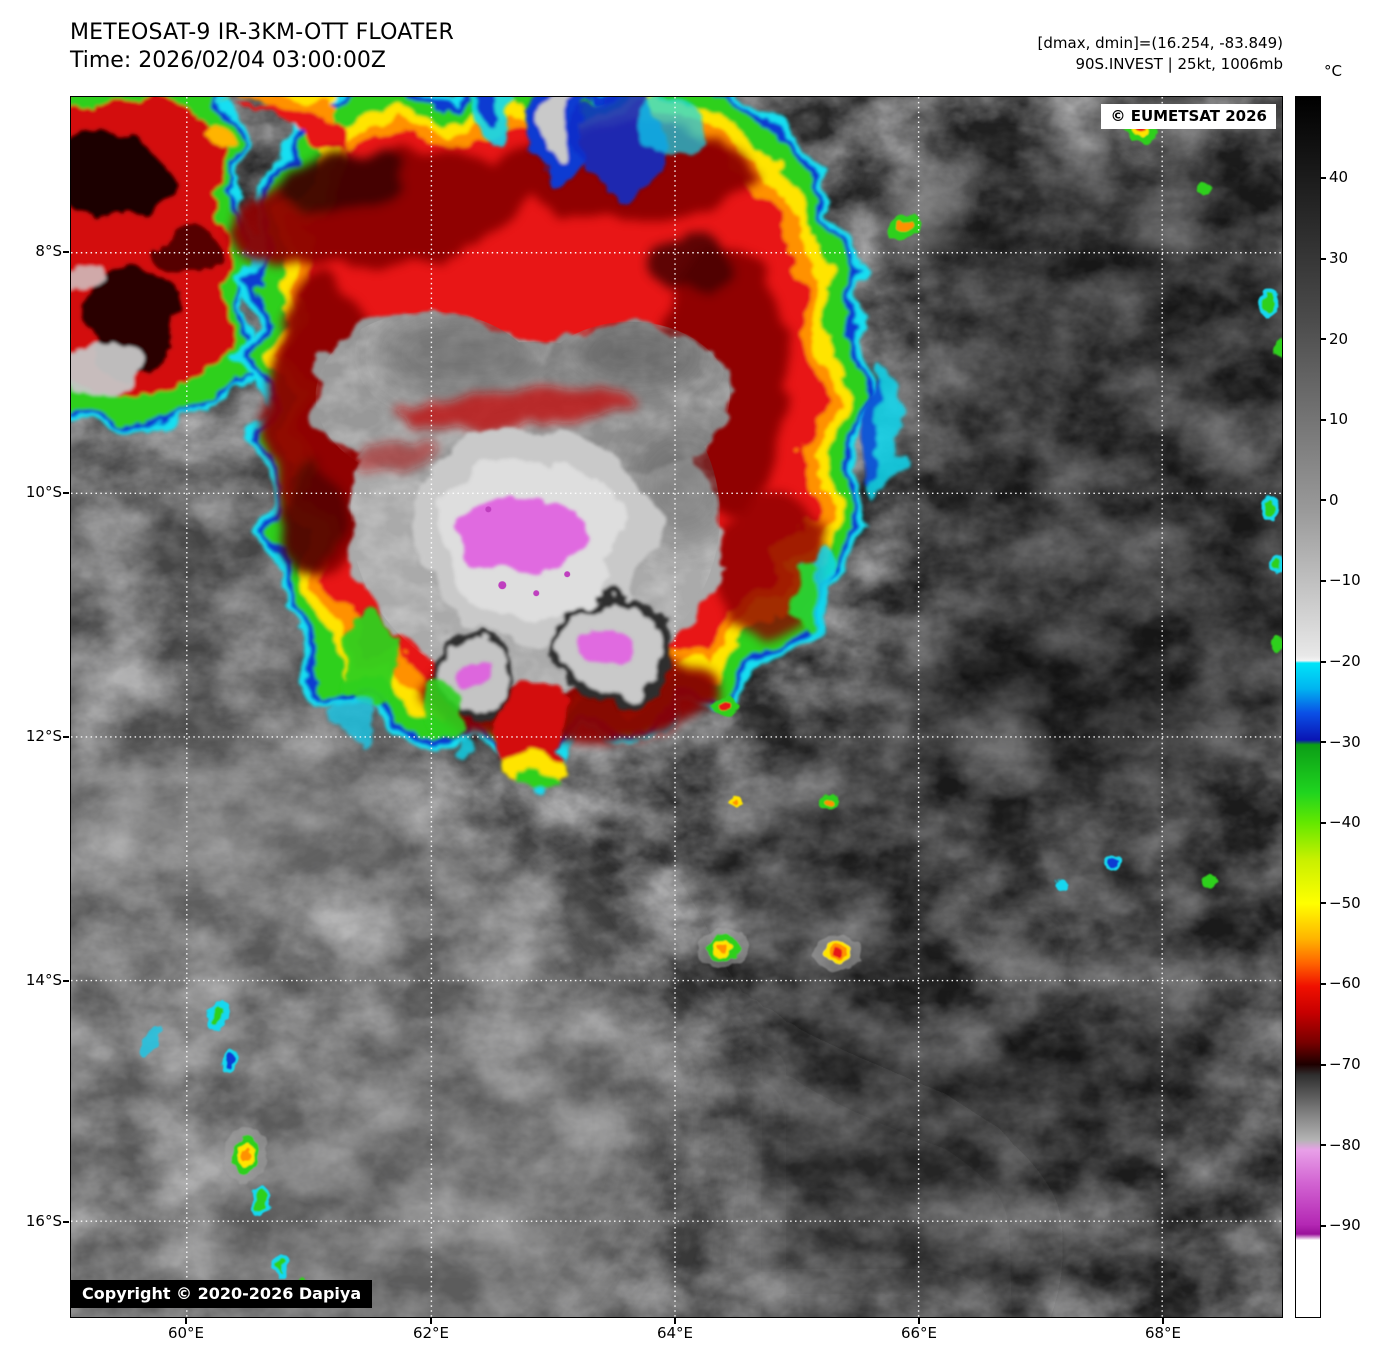  Describe the element at coordinates (919, 1333) in the screenshot. I see `lon-label-66e: 66°E` at that location.